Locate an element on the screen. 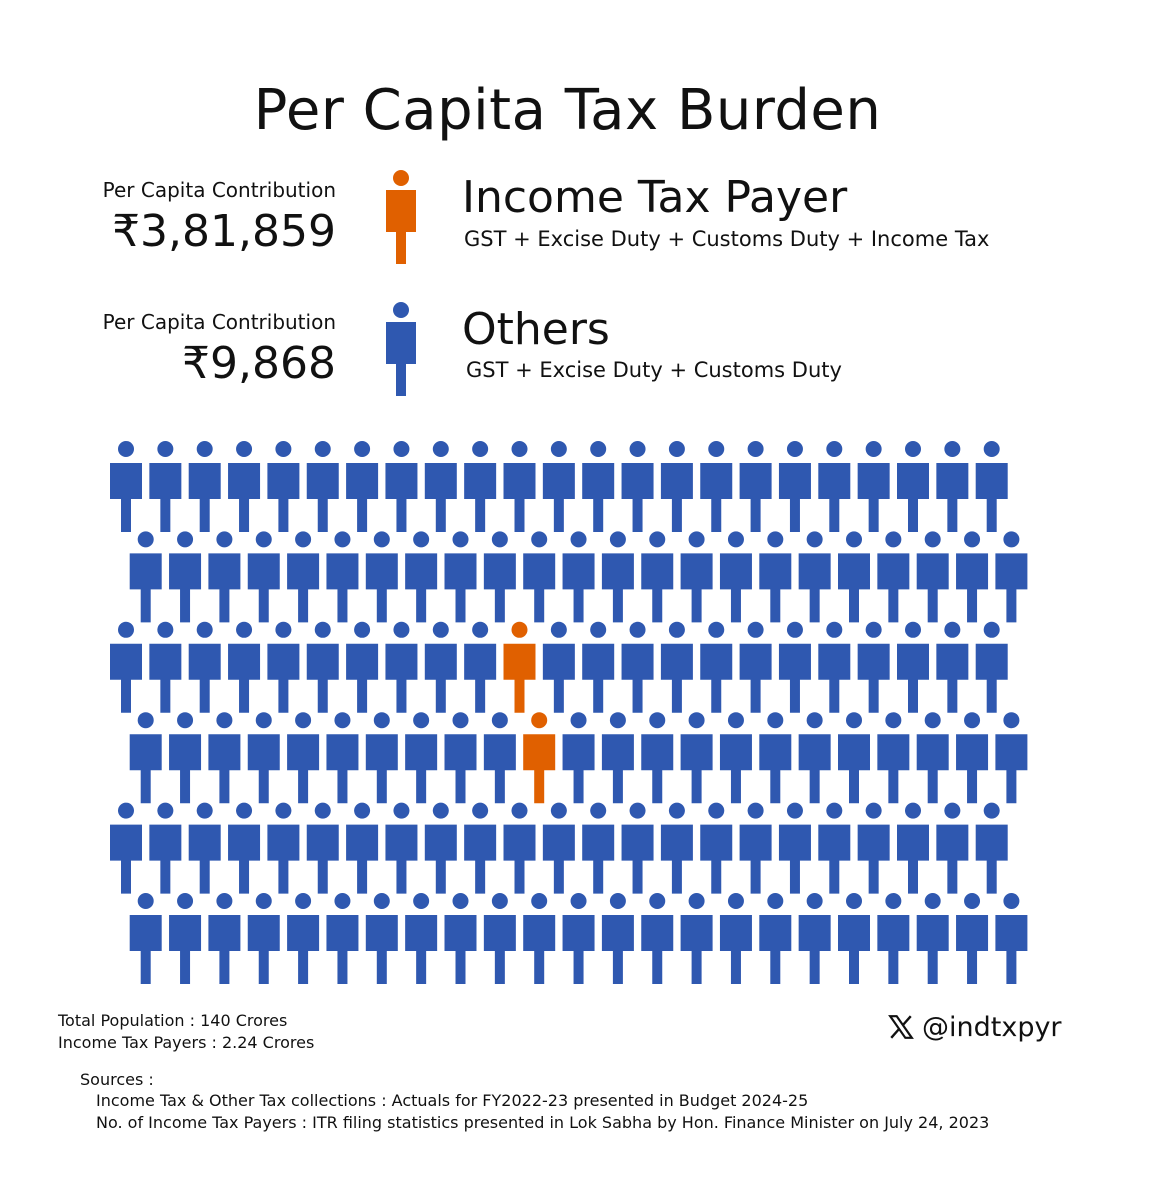  taxpayer-category-name: Income Tax Payer is located at coordinates (655, 197).